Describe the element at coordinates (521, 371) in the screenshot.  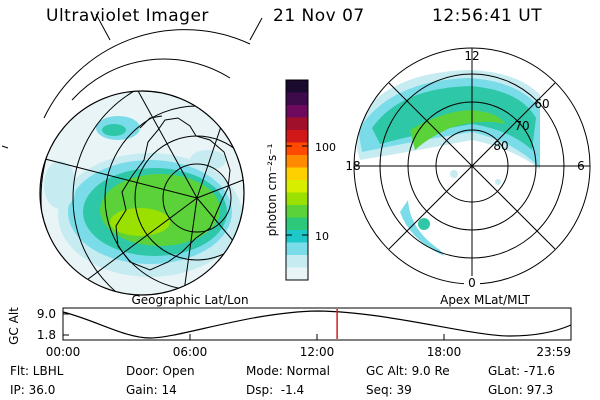
I see `glat-info: GLat: -71.6` at that location.